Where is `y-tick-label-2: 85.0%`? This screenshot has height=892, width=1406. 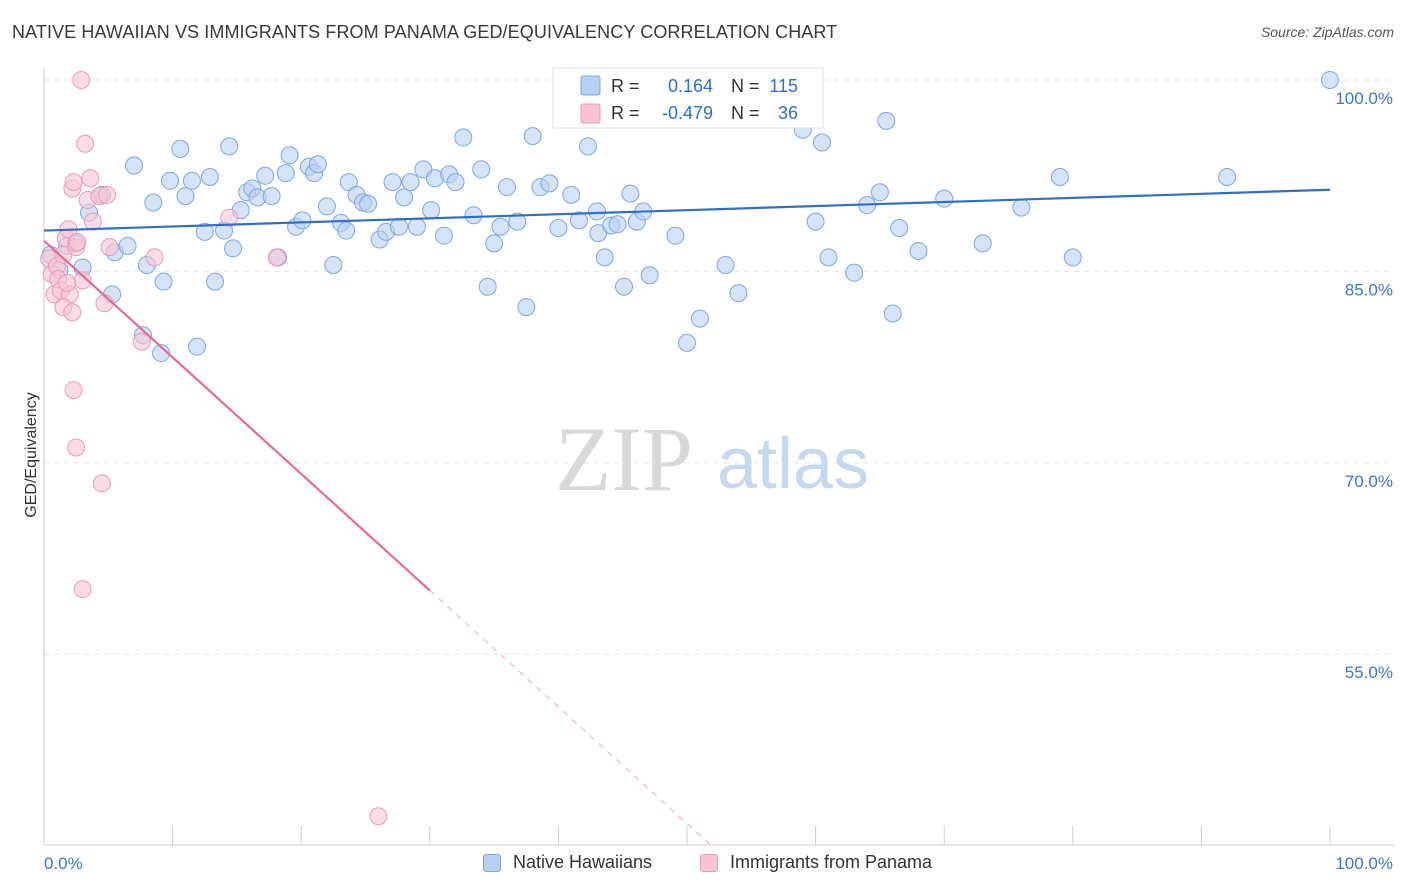 y-tick-label-2: 85.0% is located at coordinates (1369, 289).